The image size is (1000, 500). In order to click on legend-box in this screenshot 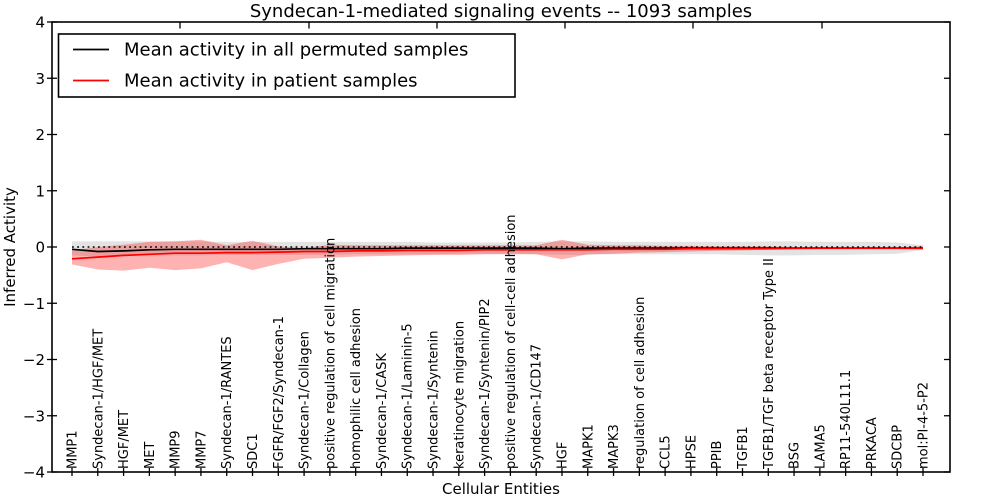, I will do `click(286, 65)`.